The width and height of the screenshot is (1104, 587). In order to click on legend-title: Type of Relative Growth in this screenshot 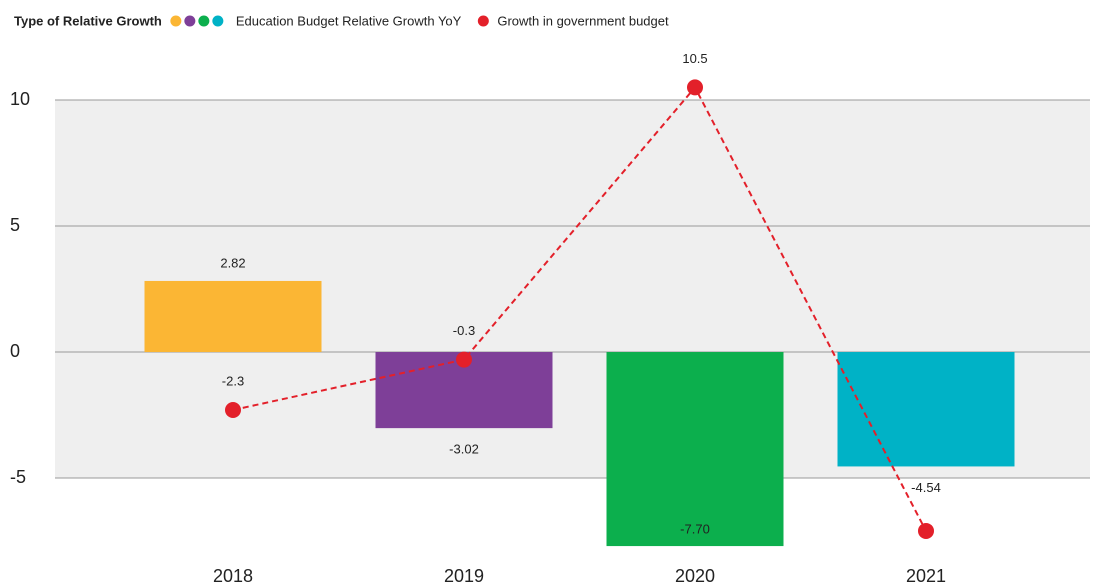, I will do `click(88, 20)`.